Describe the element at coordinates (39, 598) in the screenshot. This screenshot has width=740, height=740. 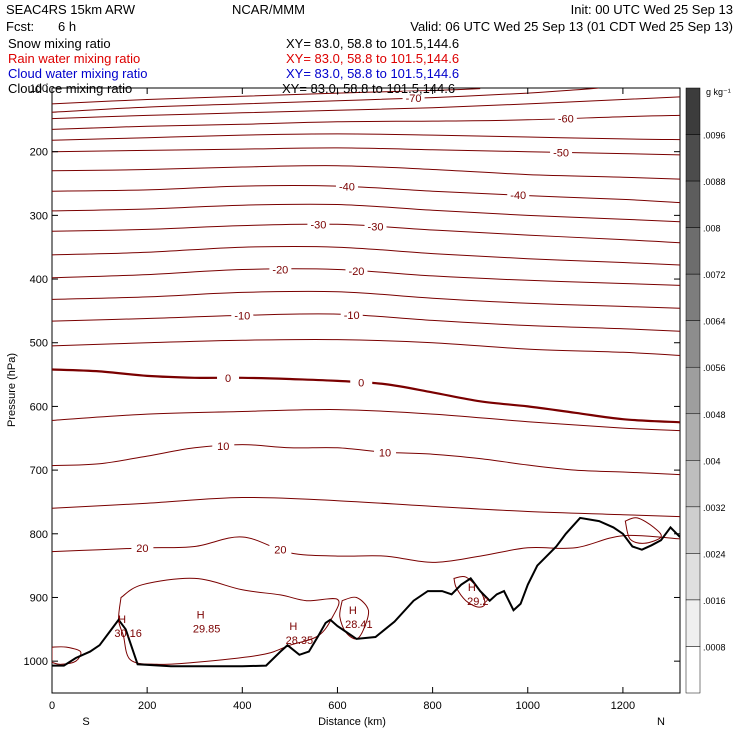
I see `y-tick-label: 900` at that location.